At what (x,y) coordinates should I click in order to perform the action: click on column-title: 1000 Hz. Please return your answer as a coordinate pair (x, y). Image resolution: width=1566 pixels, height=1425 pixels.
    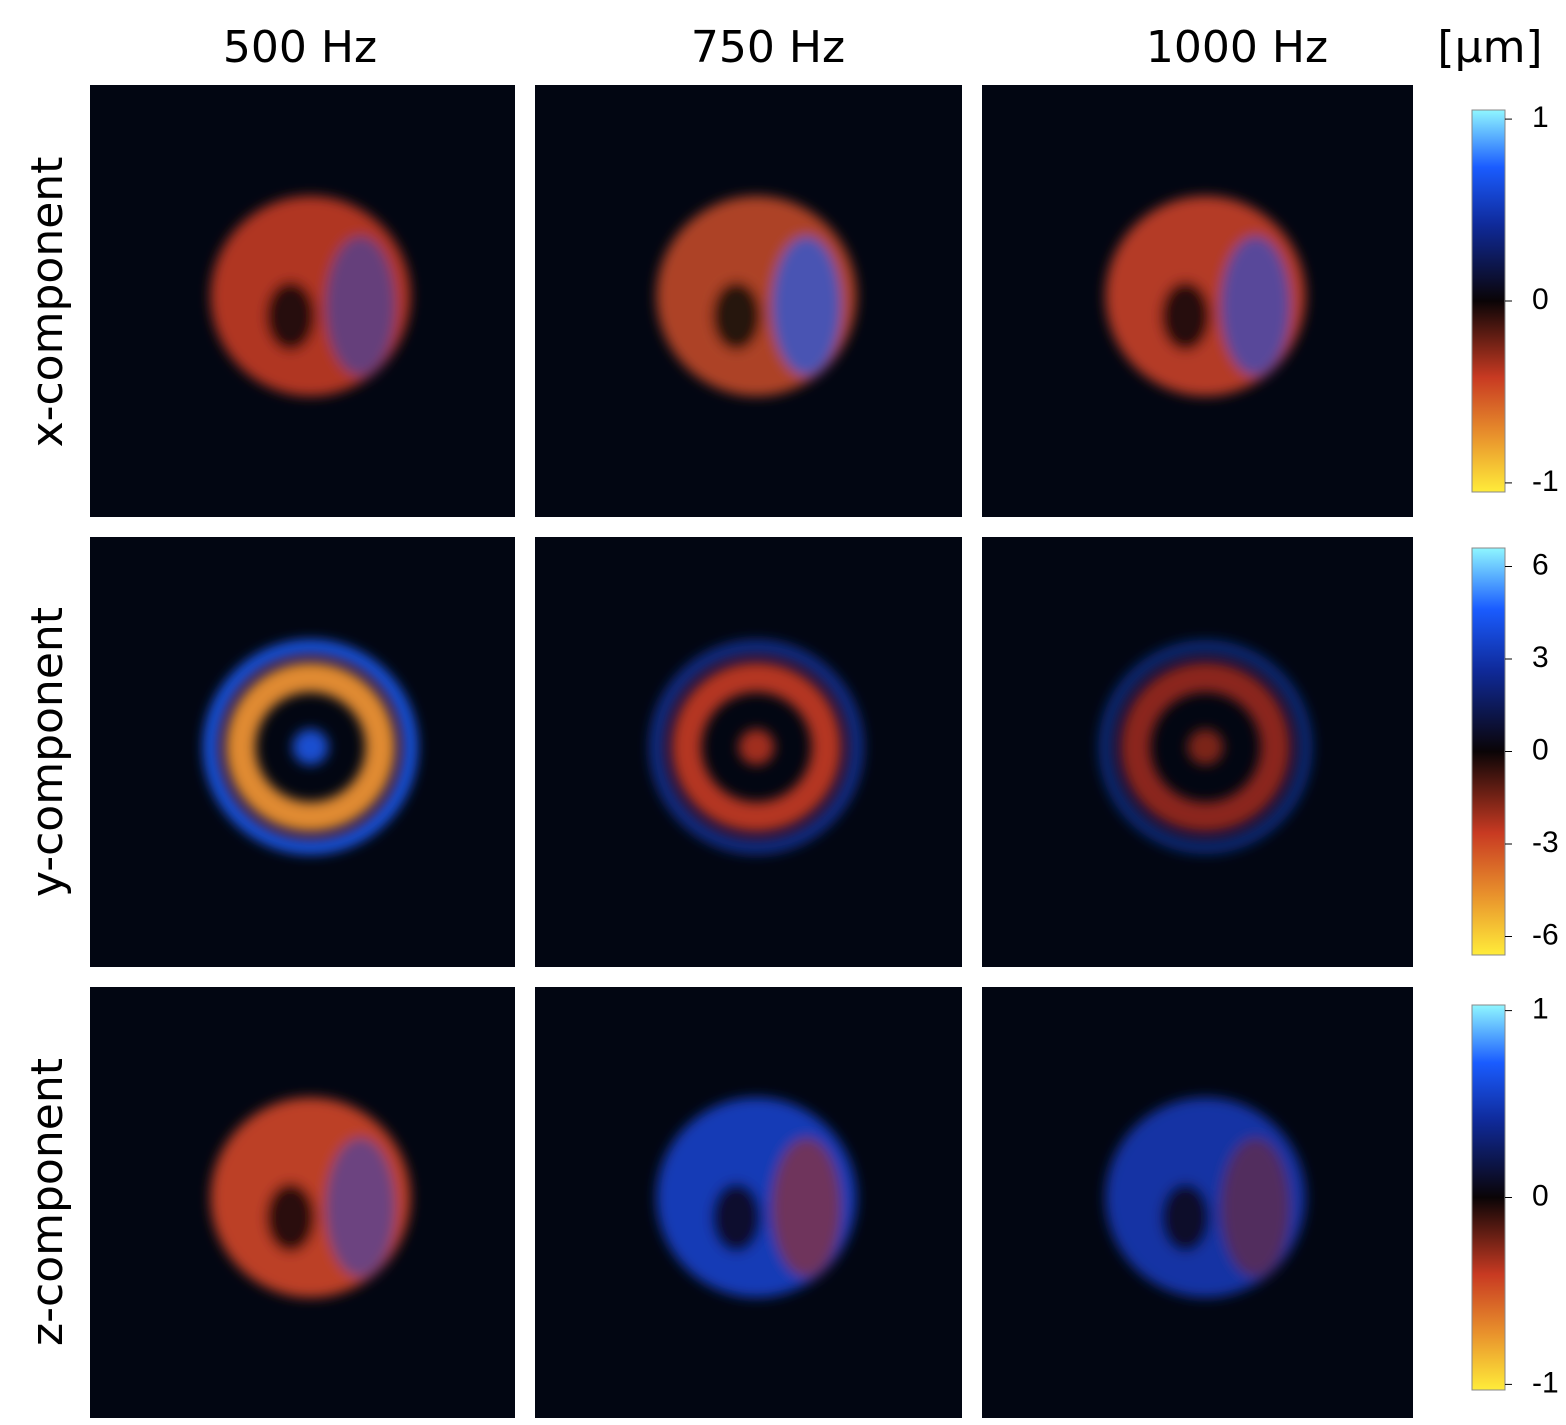
    Looking at the image, I should click on (1237, 47).